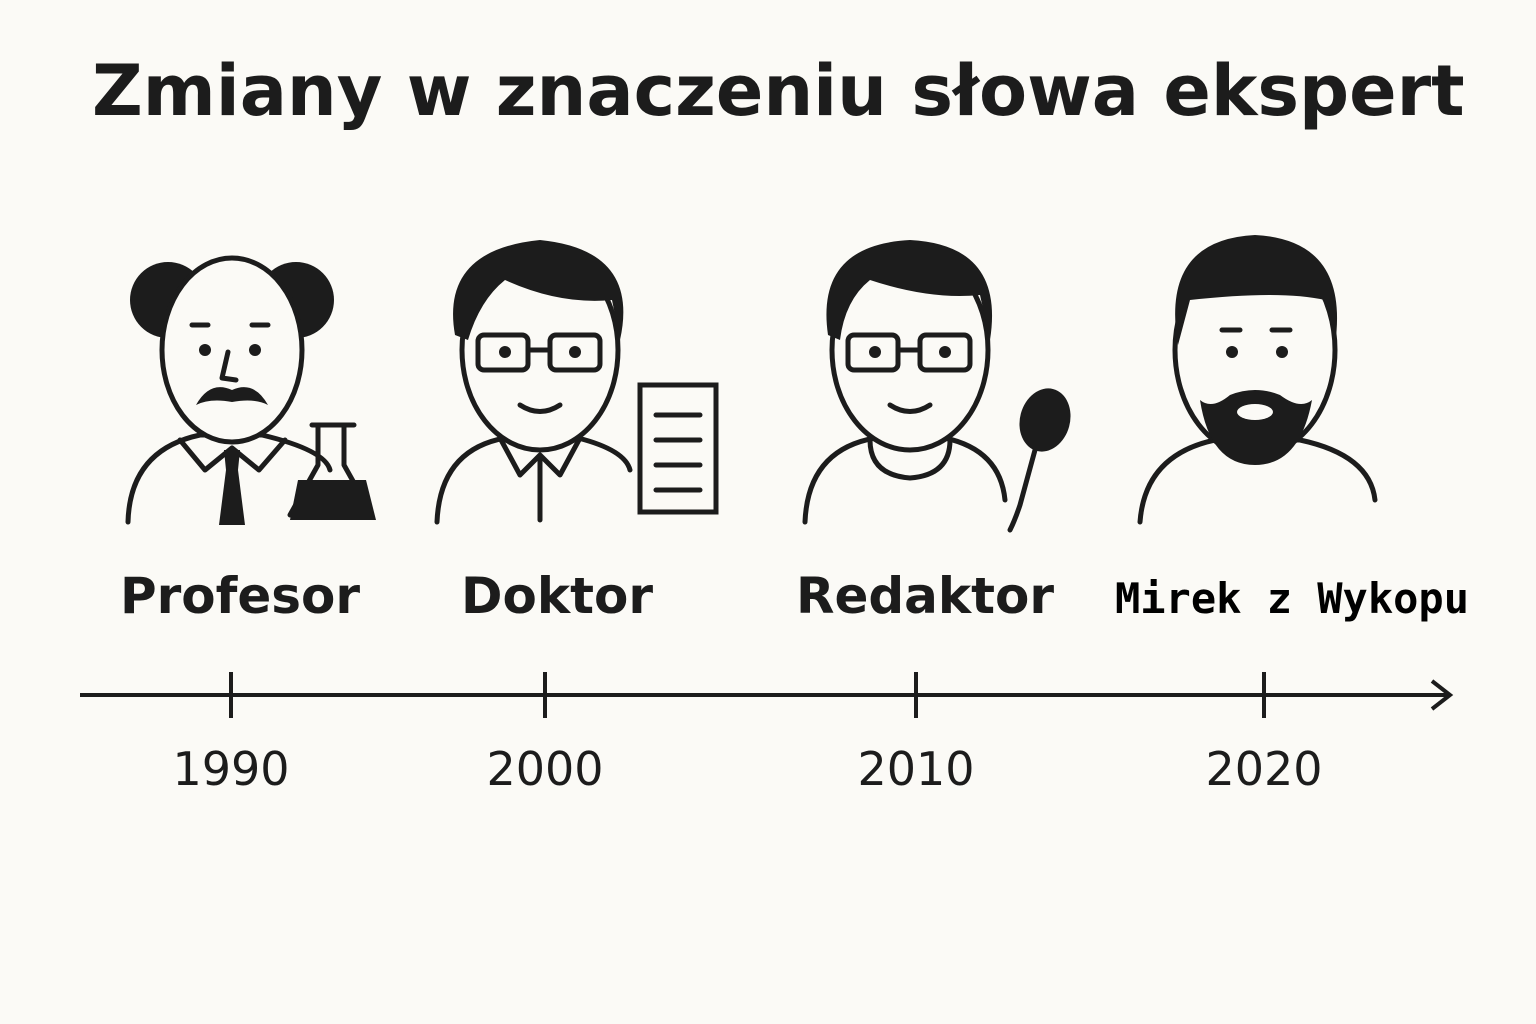 Image resolution: width=1536 pixels, height=1024 pixels. I want to click on doctor-icon, so click(576, 382).